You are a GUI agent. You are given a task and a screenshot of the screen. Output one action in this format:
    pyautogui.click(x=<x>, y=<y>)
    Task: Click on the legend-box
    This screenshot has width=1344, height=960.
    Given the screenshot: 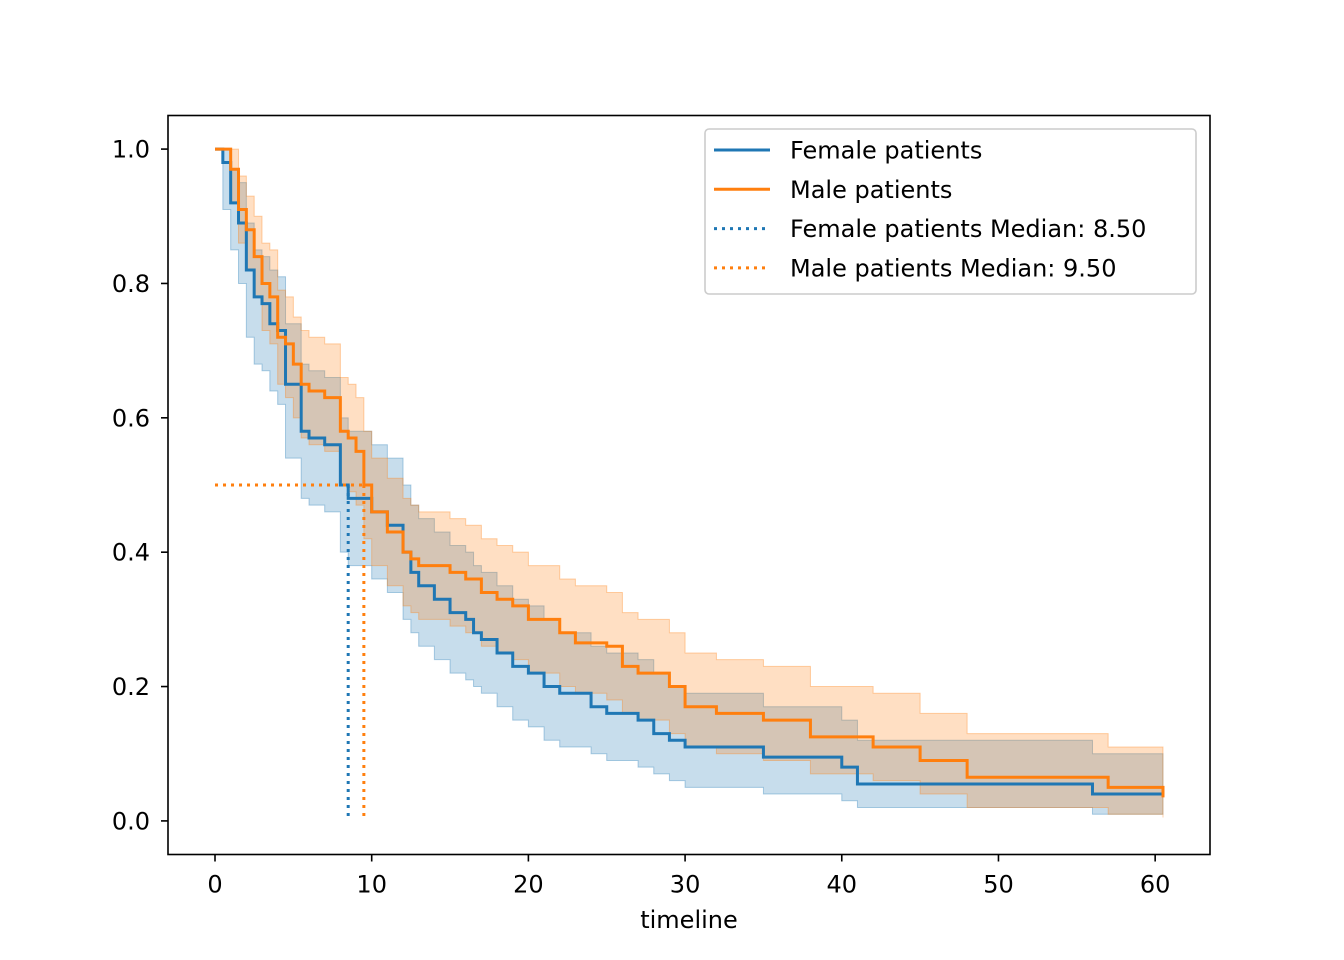 What is the action you would take?
    pyautogui.click(x=950, y=211)
    